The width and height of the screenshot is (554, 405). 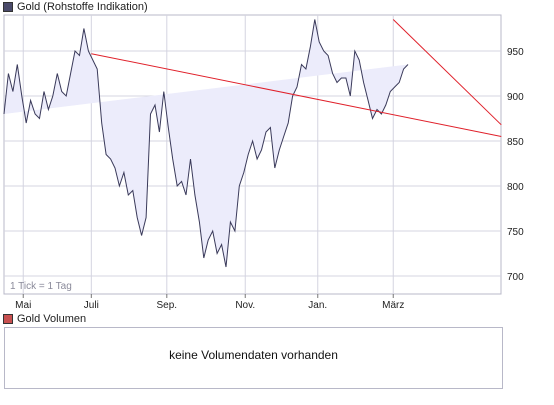 I want to click on y-tick-label: 800, so click(x=515, y=187).